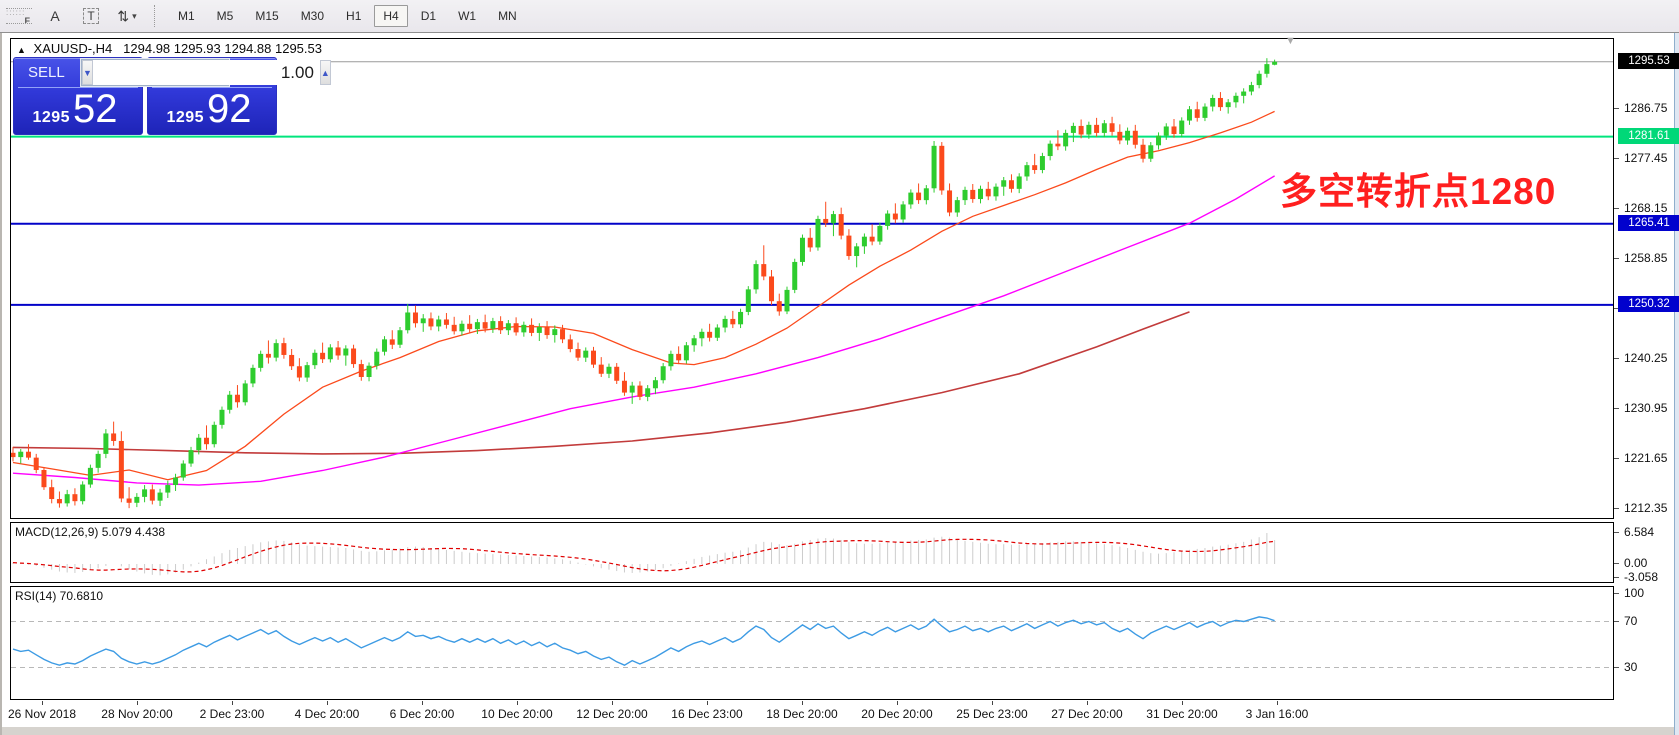 The width and height of the screenshot is (1679, 735). Describe the element at coordinates (46, 72) in the screenshot. I see `sell-button: SELL` at that location.